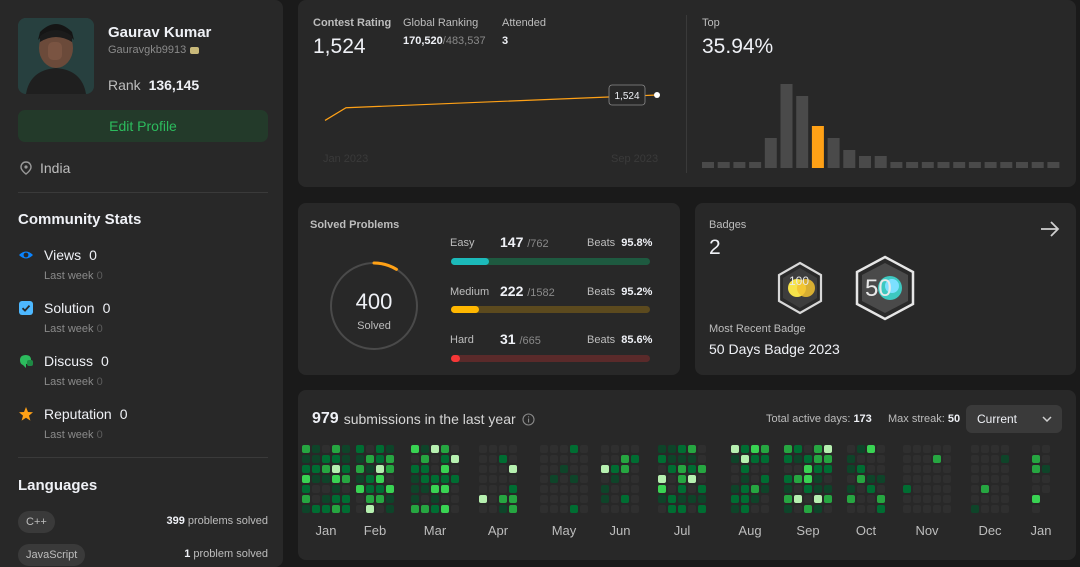 The width and height of the screenshot is (1080, 567). I want to click on rating-point, so click(657, 95).